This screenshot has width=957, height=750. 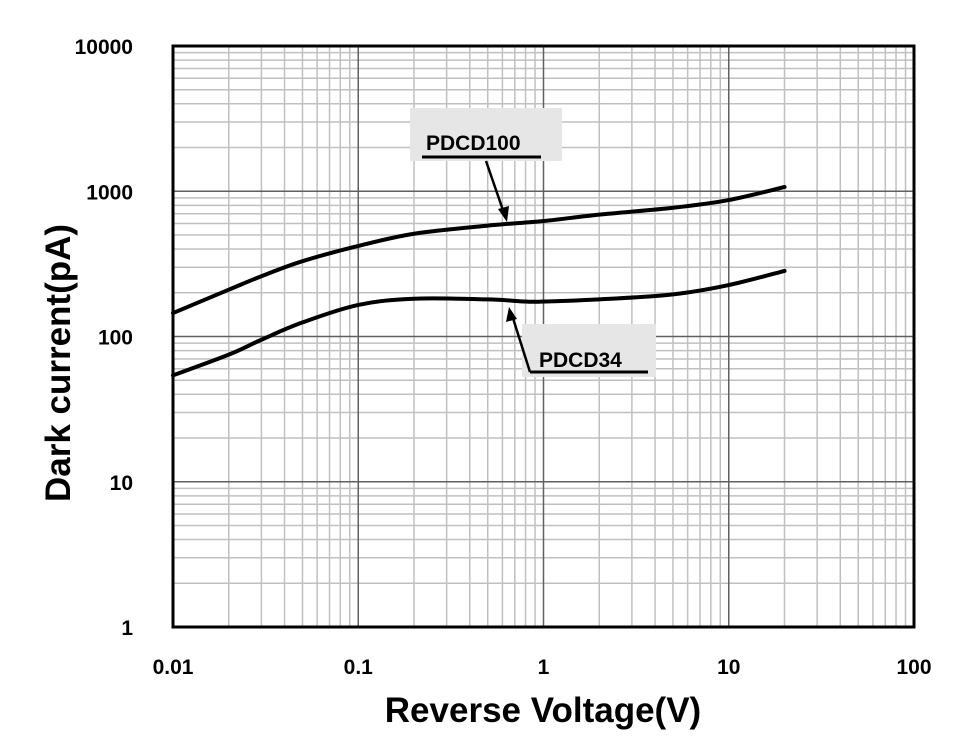 I want to click on x-tick-label: 100, so click(x=913, y=667).